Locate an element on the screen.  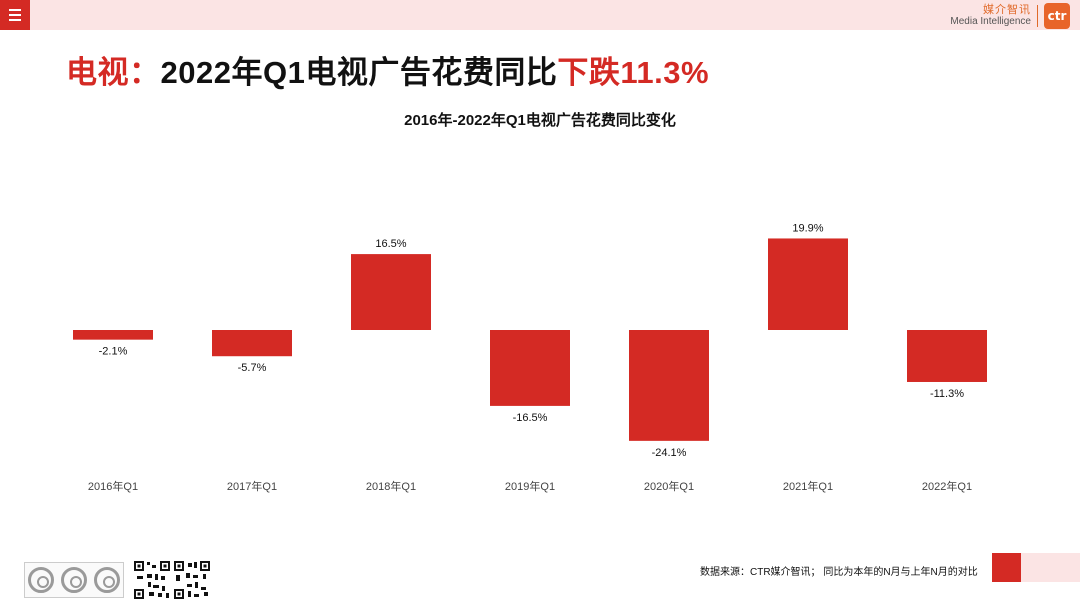
footer-accent-red is located at coordinates (1006, 567).